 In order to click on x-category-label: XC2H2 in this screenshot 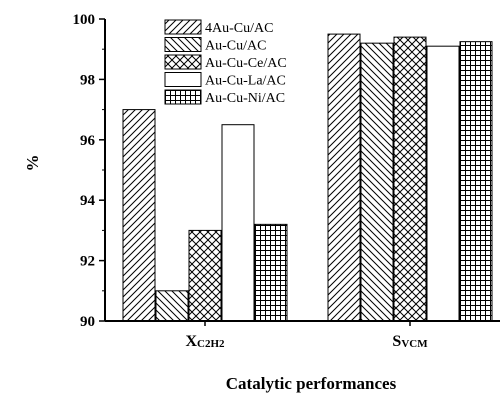, I will do `click(205, 341)`.